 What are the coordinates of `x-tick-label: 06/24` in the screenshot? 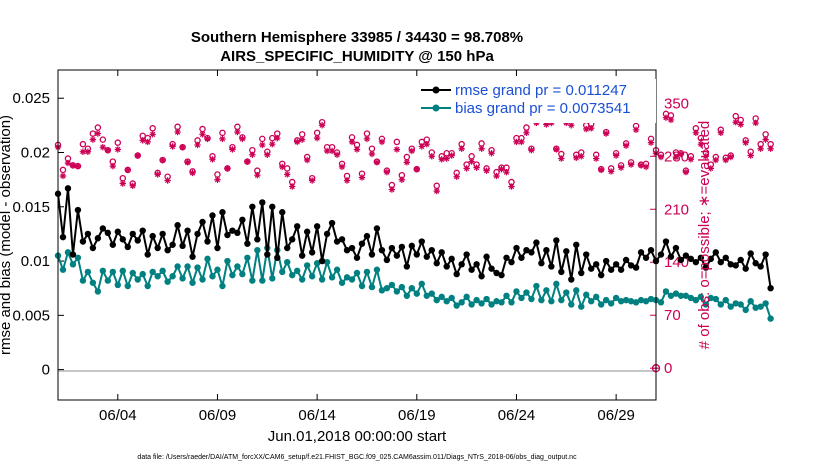 It's located at (517, 415).